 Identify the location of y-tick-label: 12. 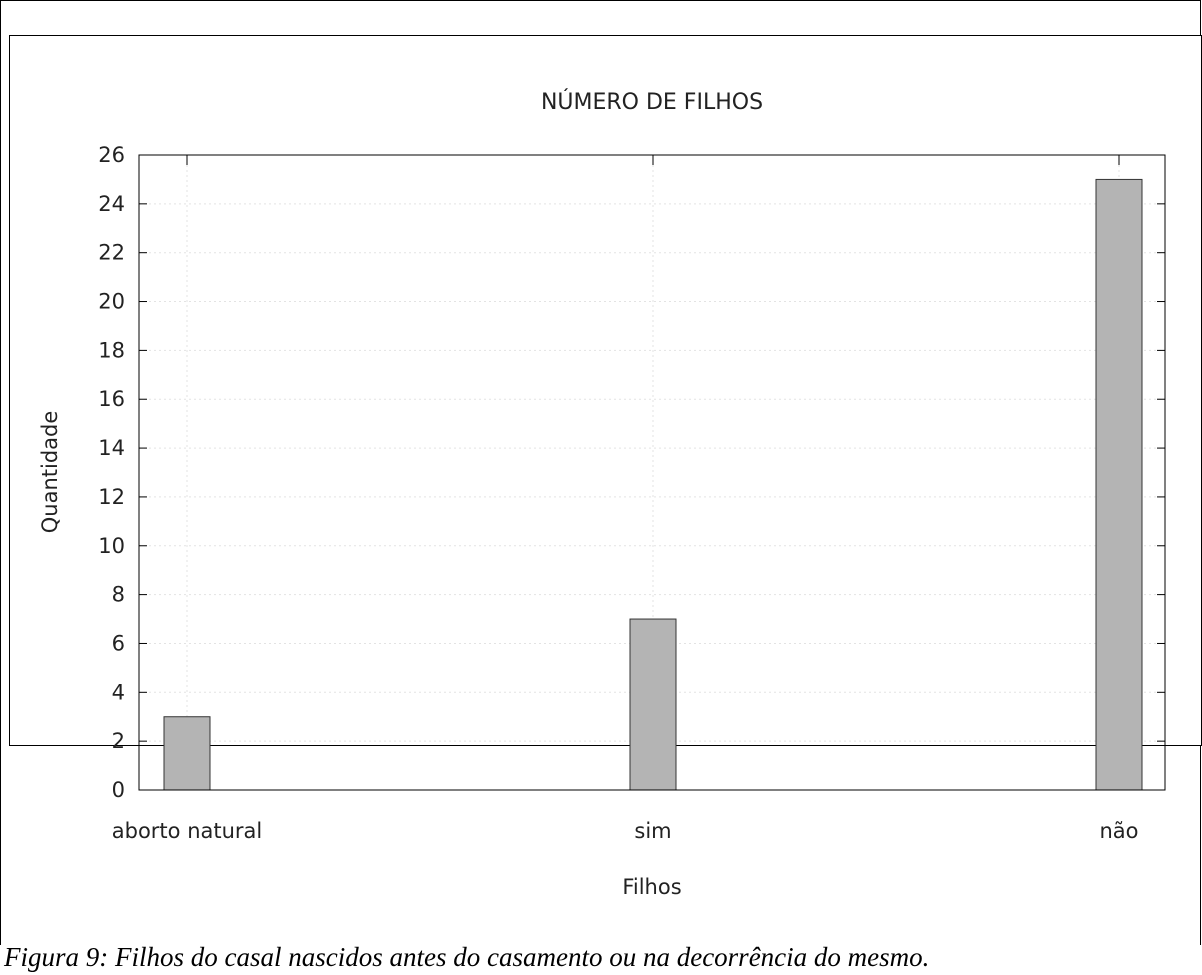
(111, 497).